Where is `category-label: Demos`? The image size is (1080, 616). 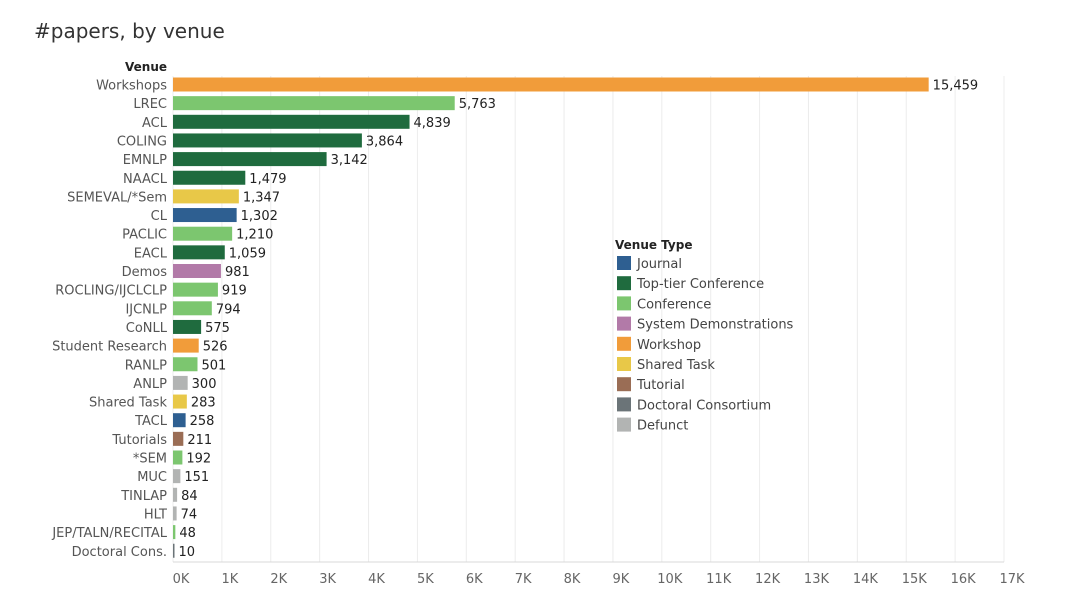
category-label: Demos is located at coordinates (145, 272).